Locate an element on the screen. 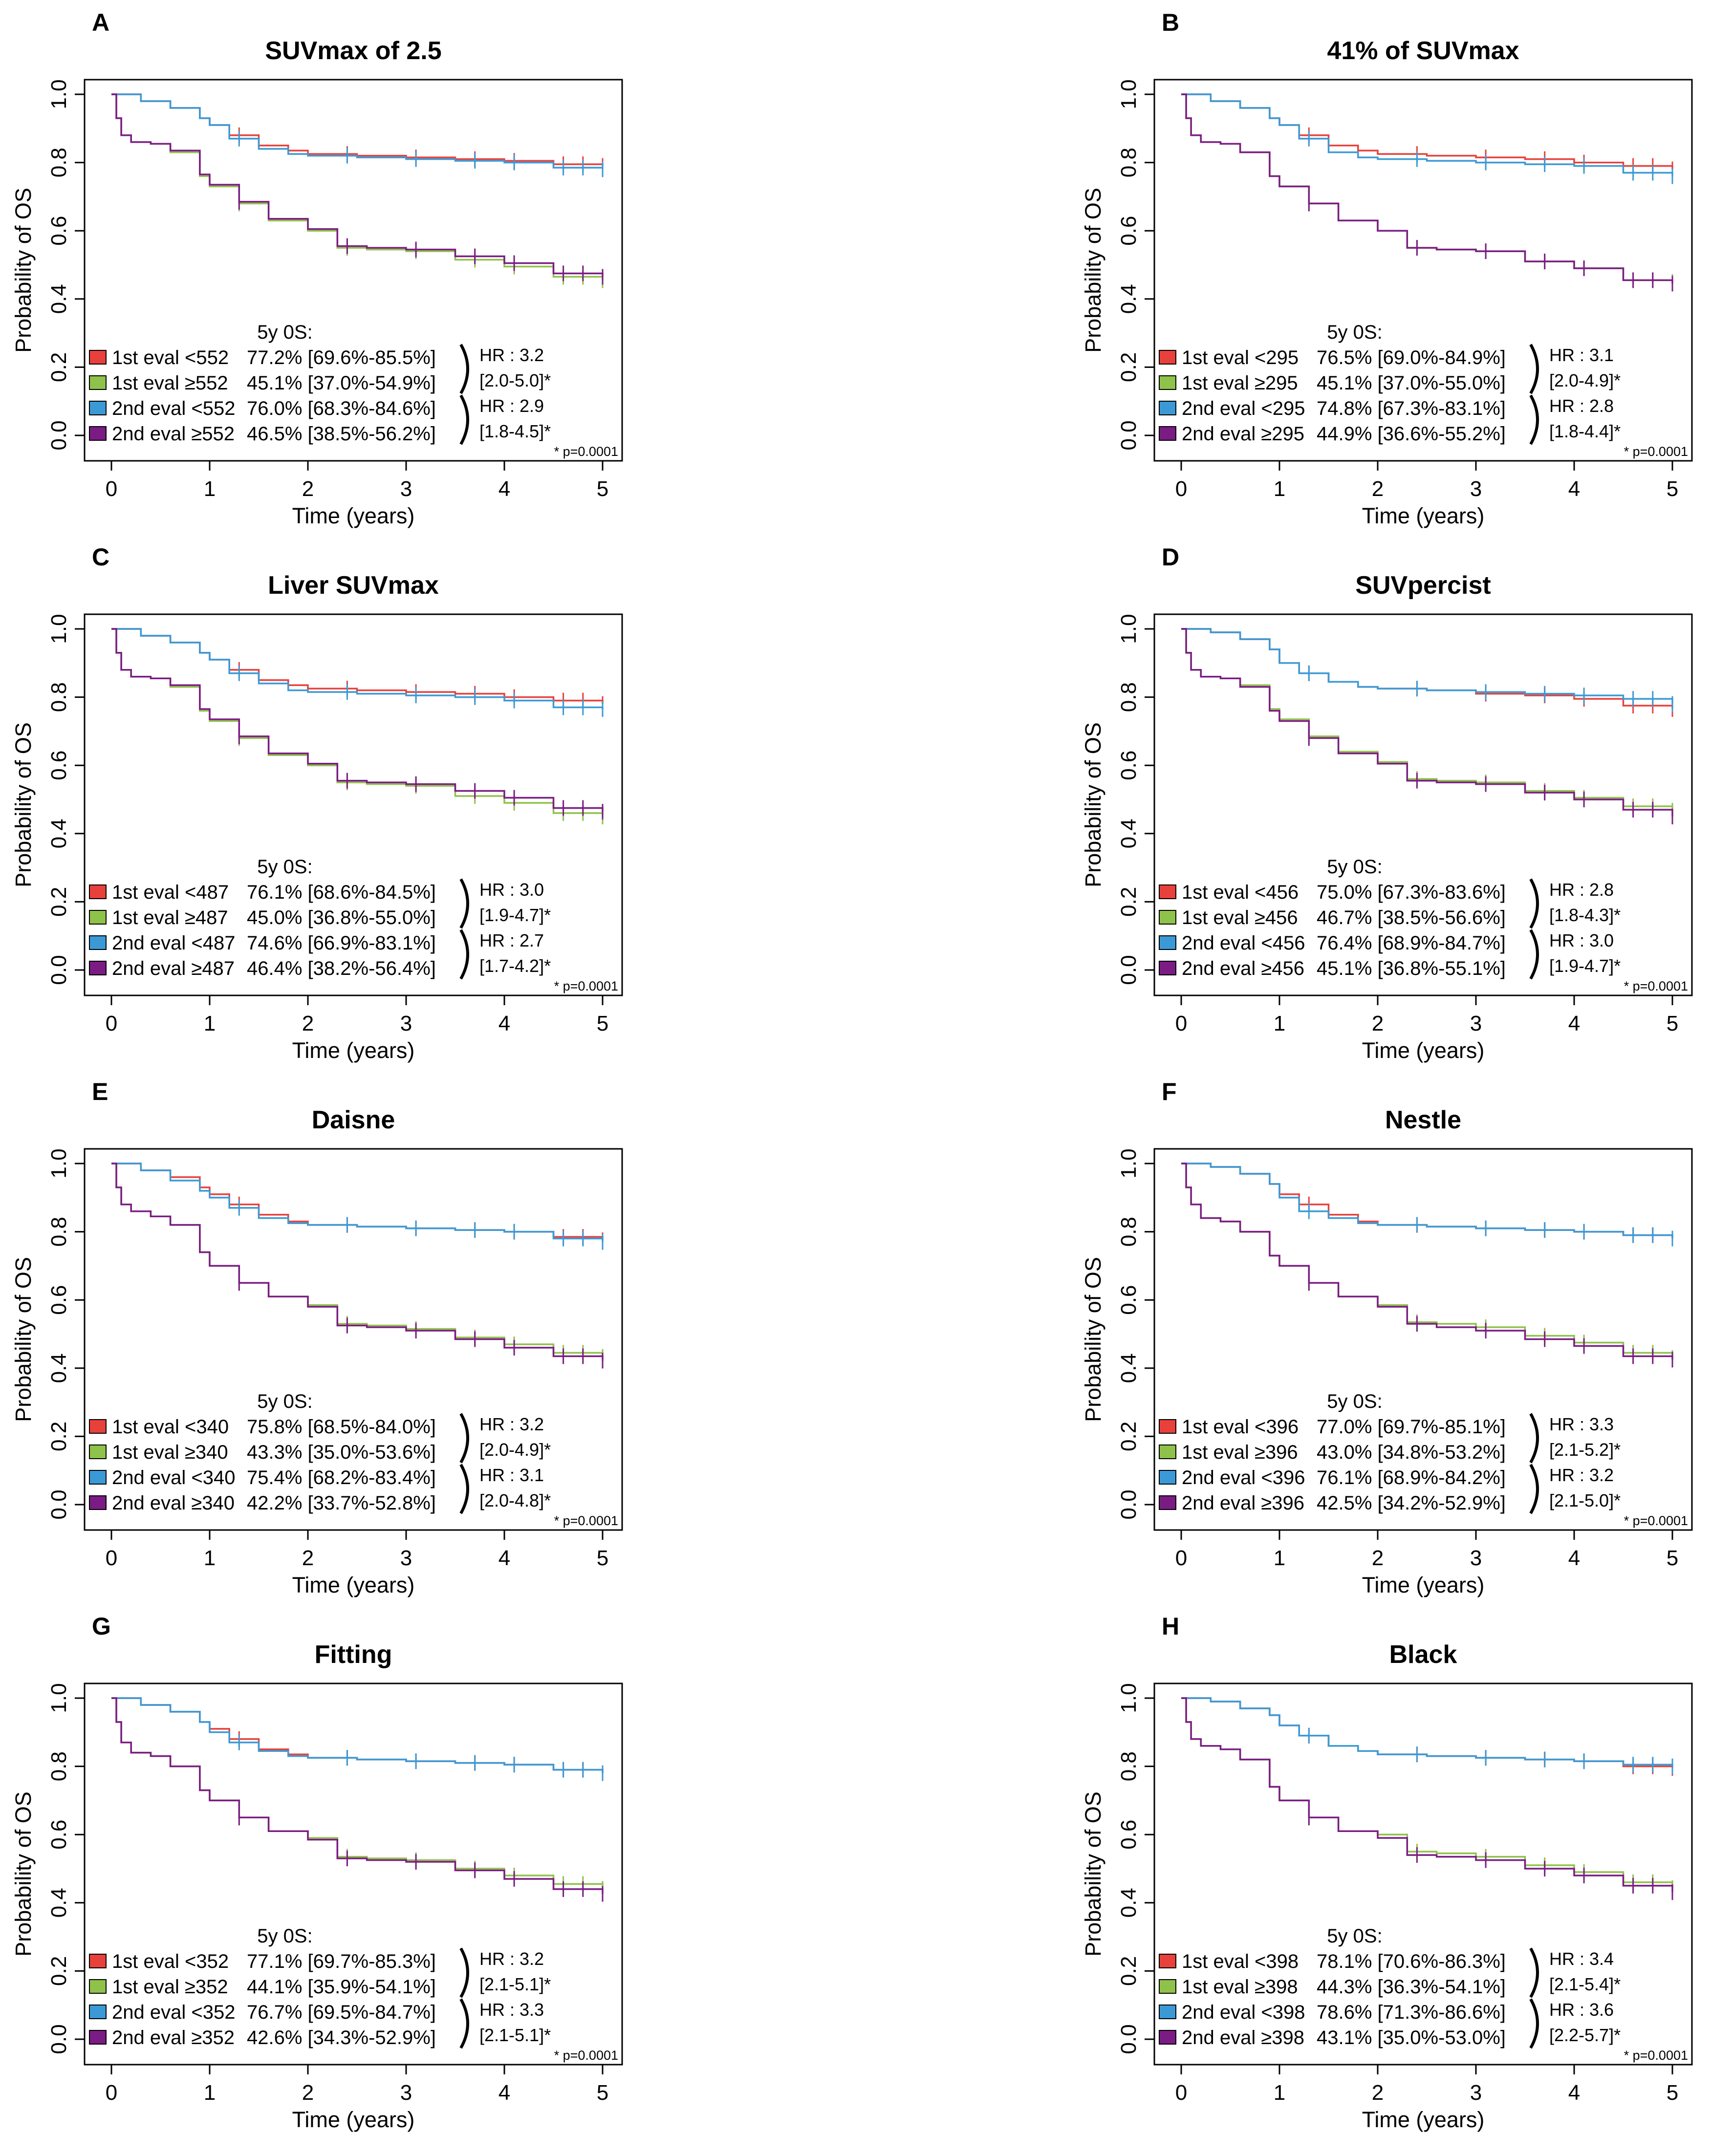 The height and width of the screenshot is (2156, 1711). hazard-ratio: HR : 2.8 is located at coordinates (1581, 406).